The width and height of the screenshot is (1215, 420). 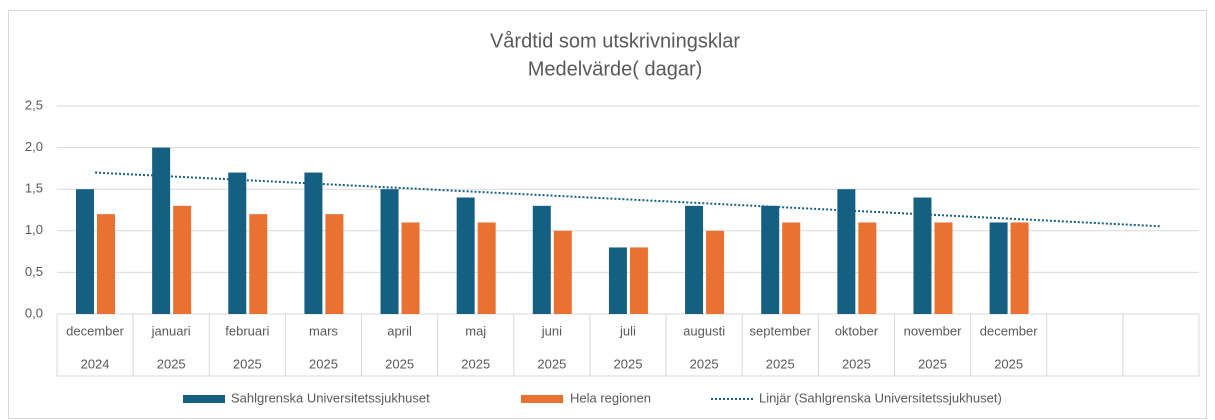 What do you see at coordinates (34, 312) in the screenshot?
I see `y-tick-label: 0,0` at bounding box center [34, 312].